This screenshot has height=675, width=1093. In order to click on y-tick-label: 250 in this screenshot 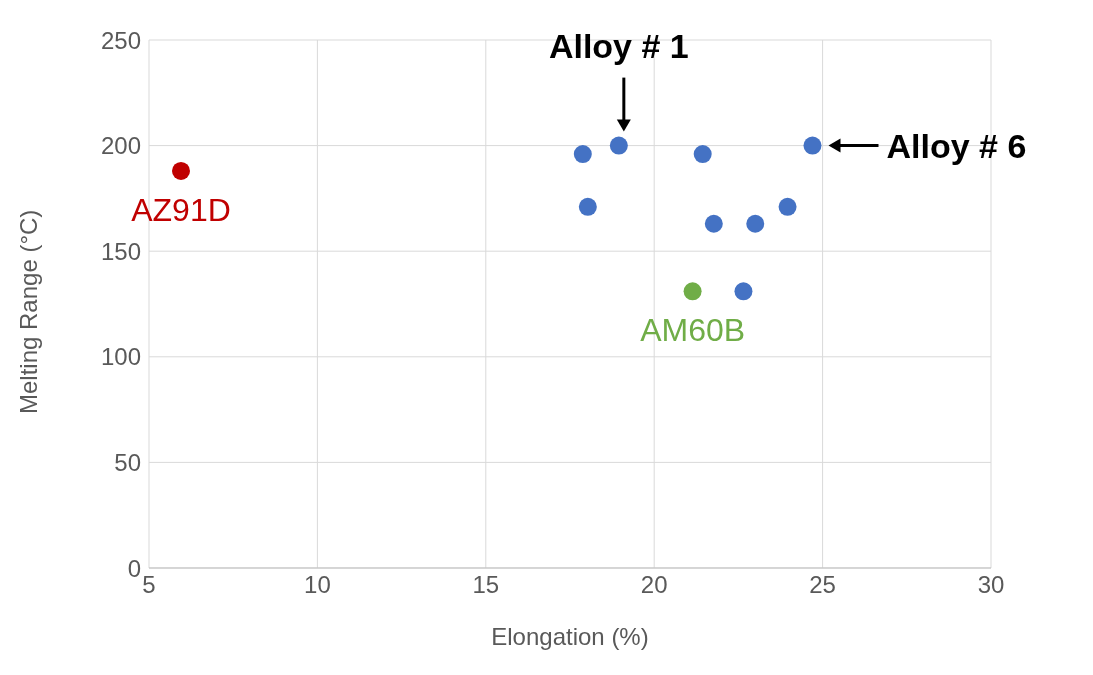, I will do `click(120, 40)`.